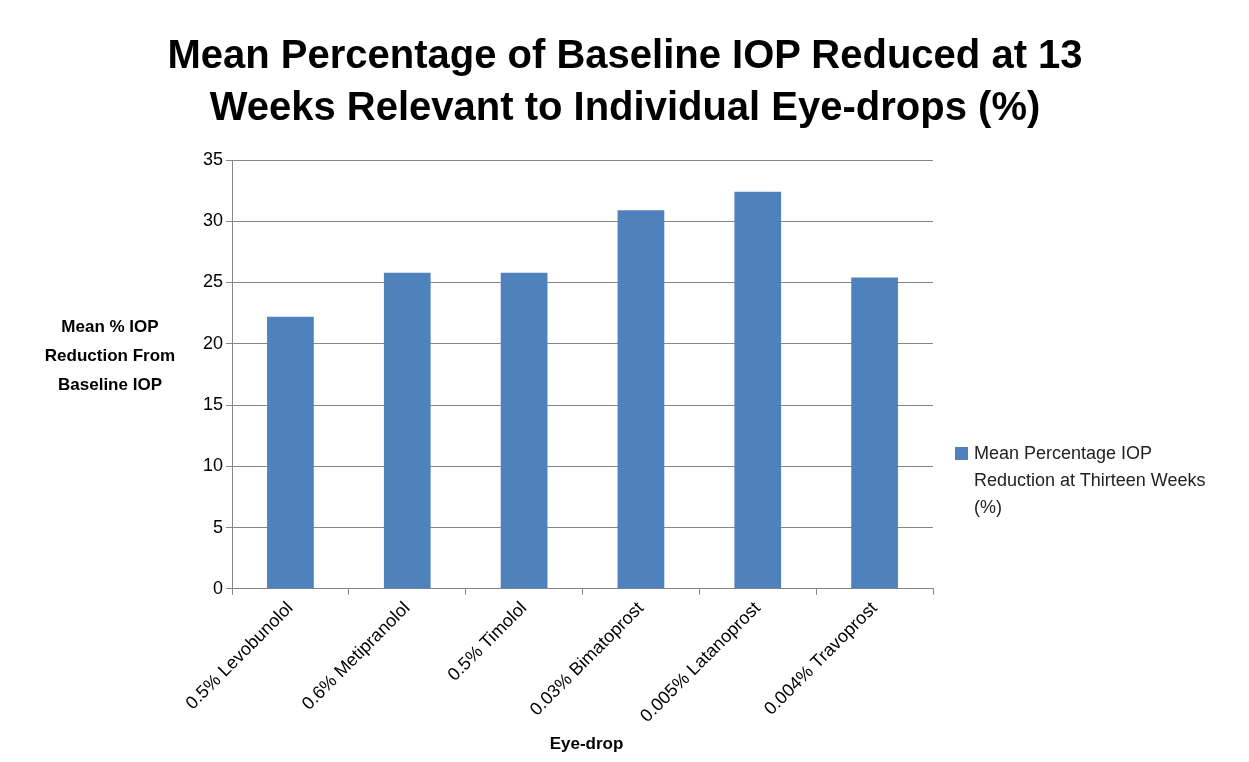  I want to click on y-tick-label: 25, so click(213, 281).